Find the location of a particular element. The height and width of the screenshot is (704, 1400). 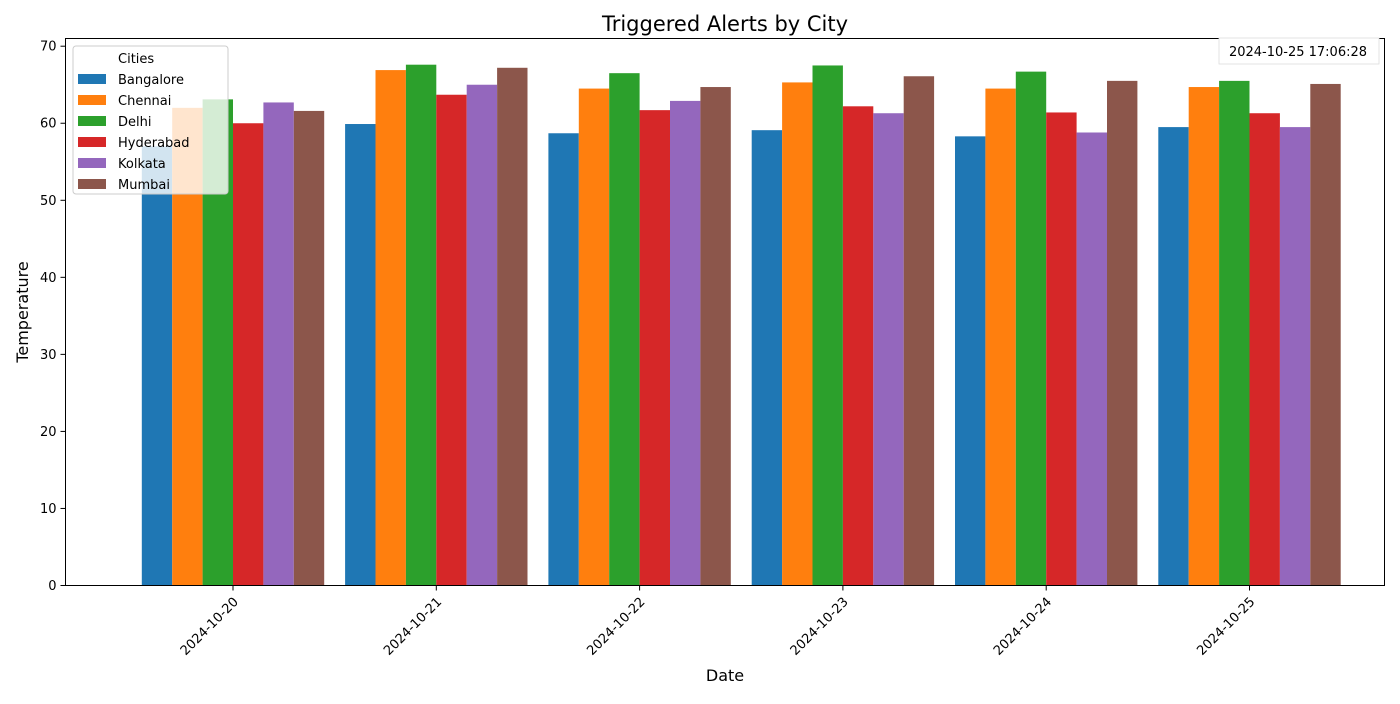

timestamp-annotation: 2024-10-25 17:06:28 is located at coordinates (1299, 51).